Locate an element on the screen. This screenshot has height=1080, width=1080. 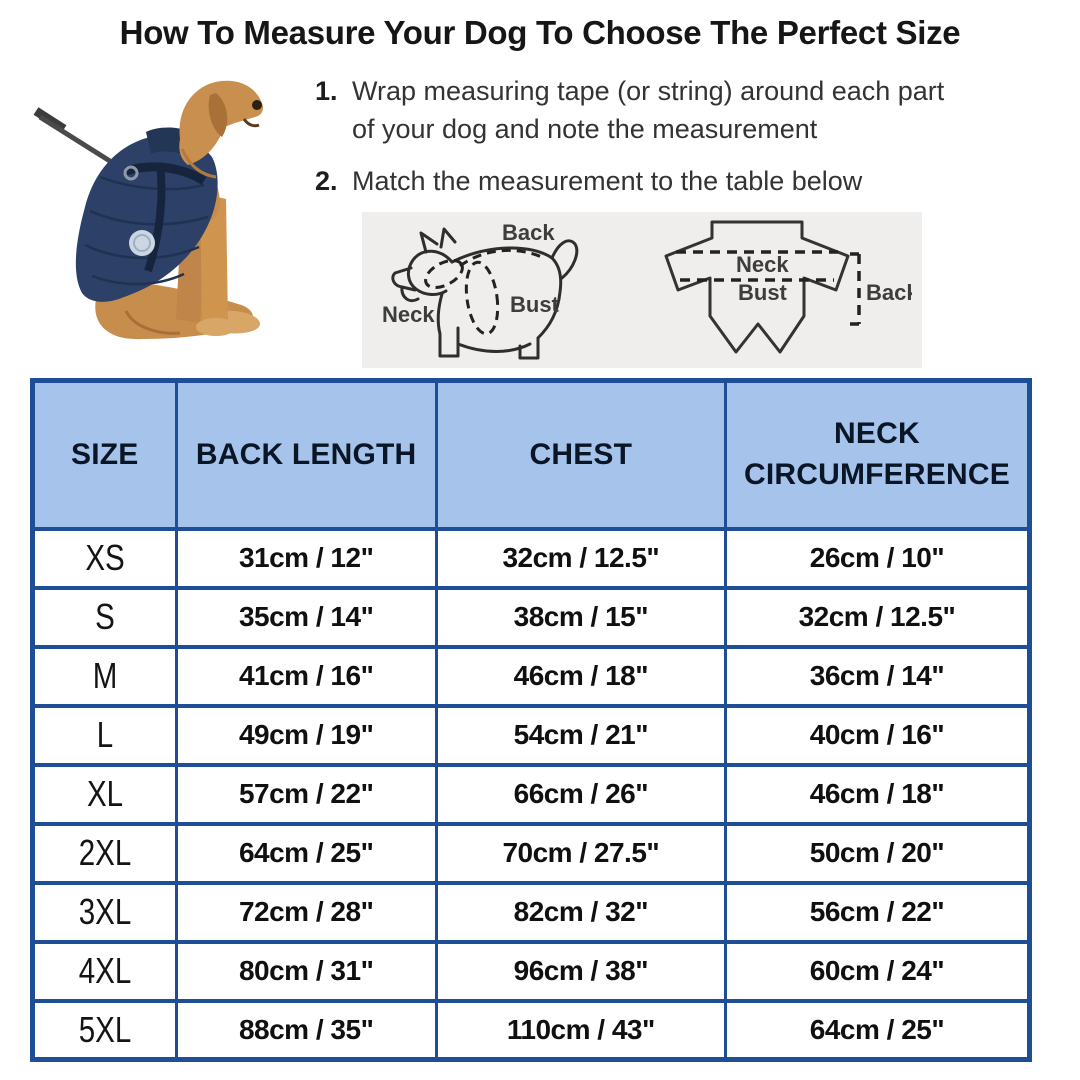
table-row-xs: XS 31cm / 12" 32cm / 12.5" 26cm / 10" is located at coordinates (531, 558).